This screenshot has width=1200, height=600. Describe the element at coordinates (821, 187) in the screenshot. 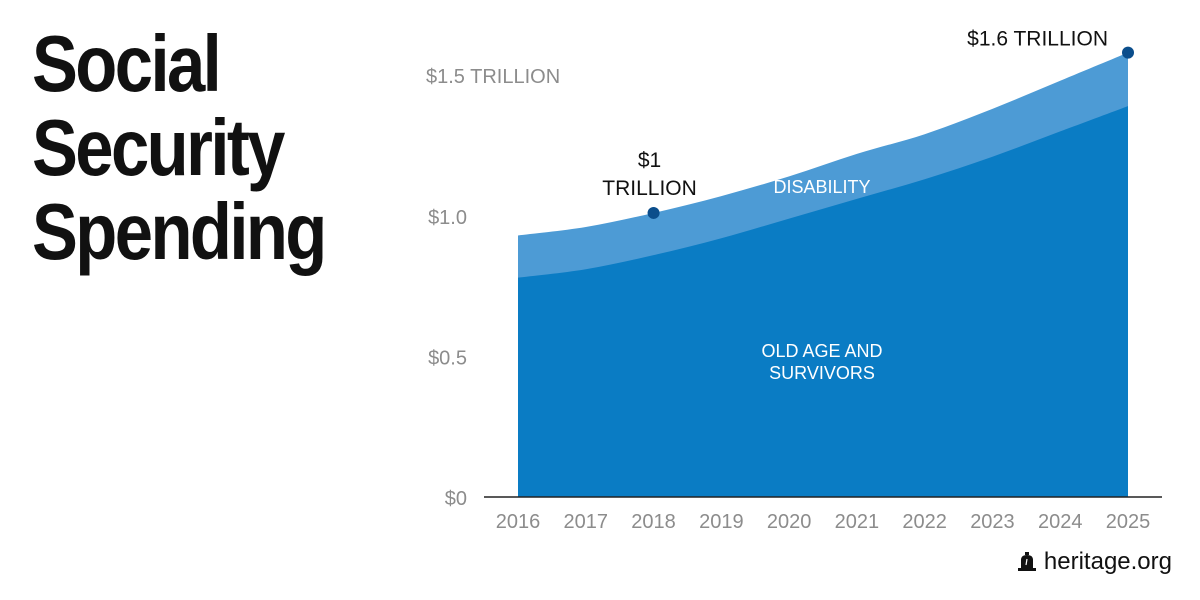

I see `disability-label: DISABILITY` at that location.